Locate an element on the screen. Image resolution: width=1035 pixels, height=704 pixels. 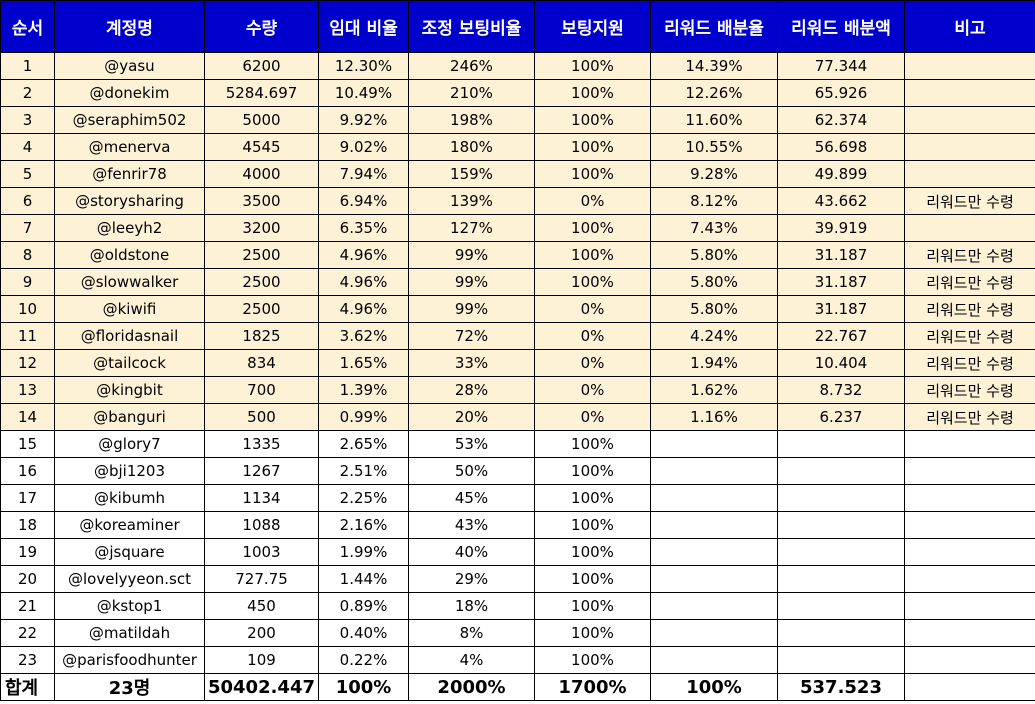
cell-quantity: 1003 is located at coordinates (261, 552).